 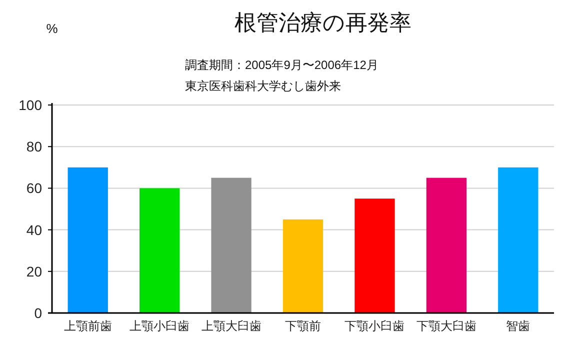 I want to click on x-tick-label: 上顎小臼歯, so click(x=160, y=326).